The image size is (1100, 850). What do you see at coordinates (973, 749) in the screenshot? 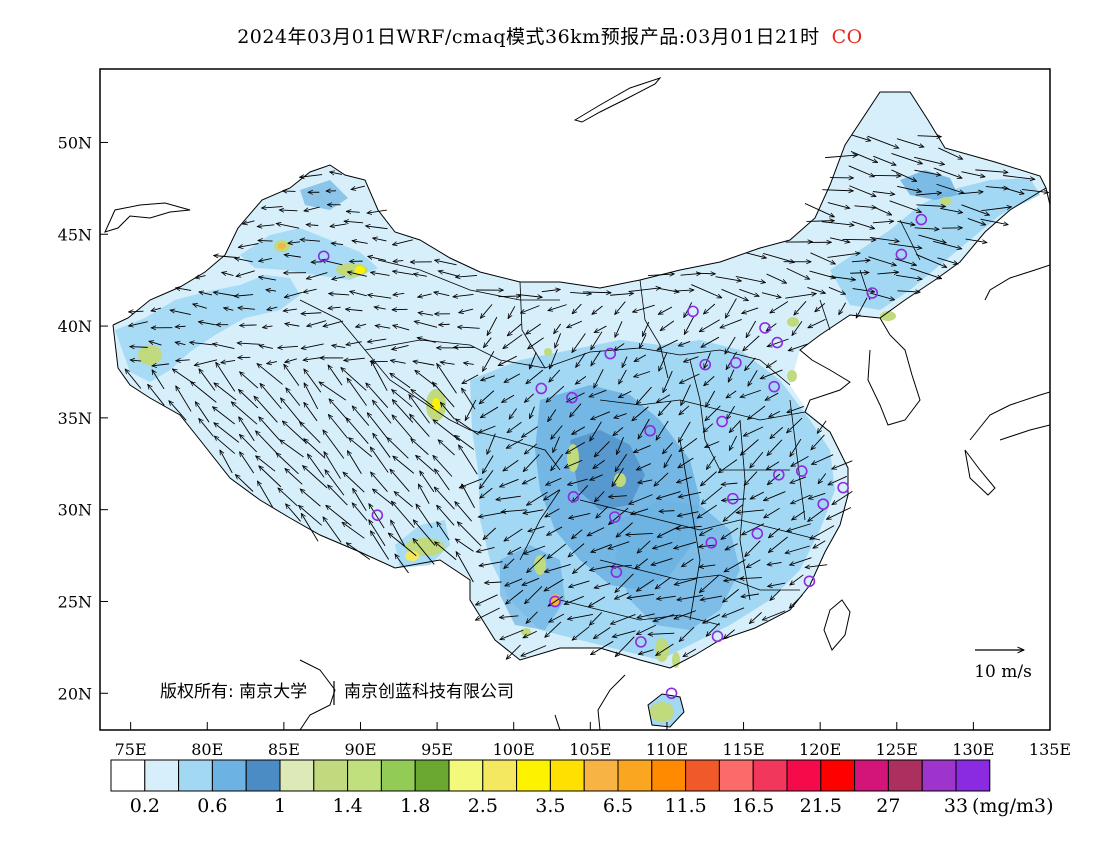
I see `lon-tick-label: 130E` at bounding box center [973, 749].